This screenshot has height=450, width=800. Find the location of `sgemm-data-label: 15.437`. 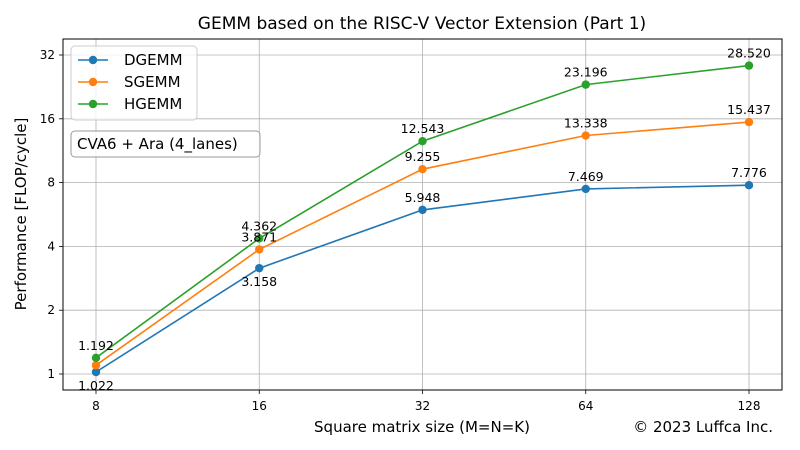

sgemm-data-label: 15.437 is located at coordinates (749, 109).